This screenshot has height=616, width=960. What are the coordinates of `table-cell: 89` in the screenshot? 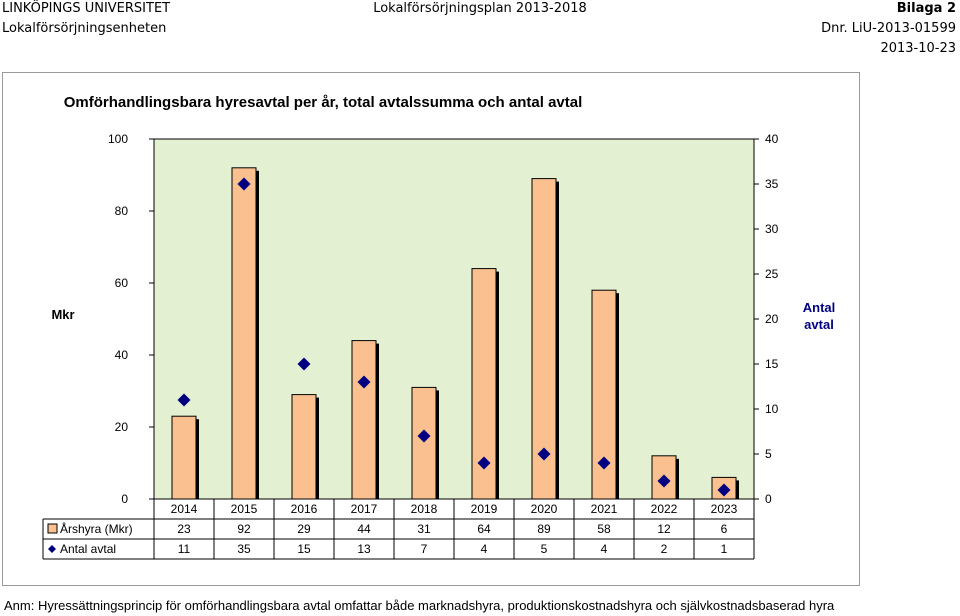 It's located at (544, 529).